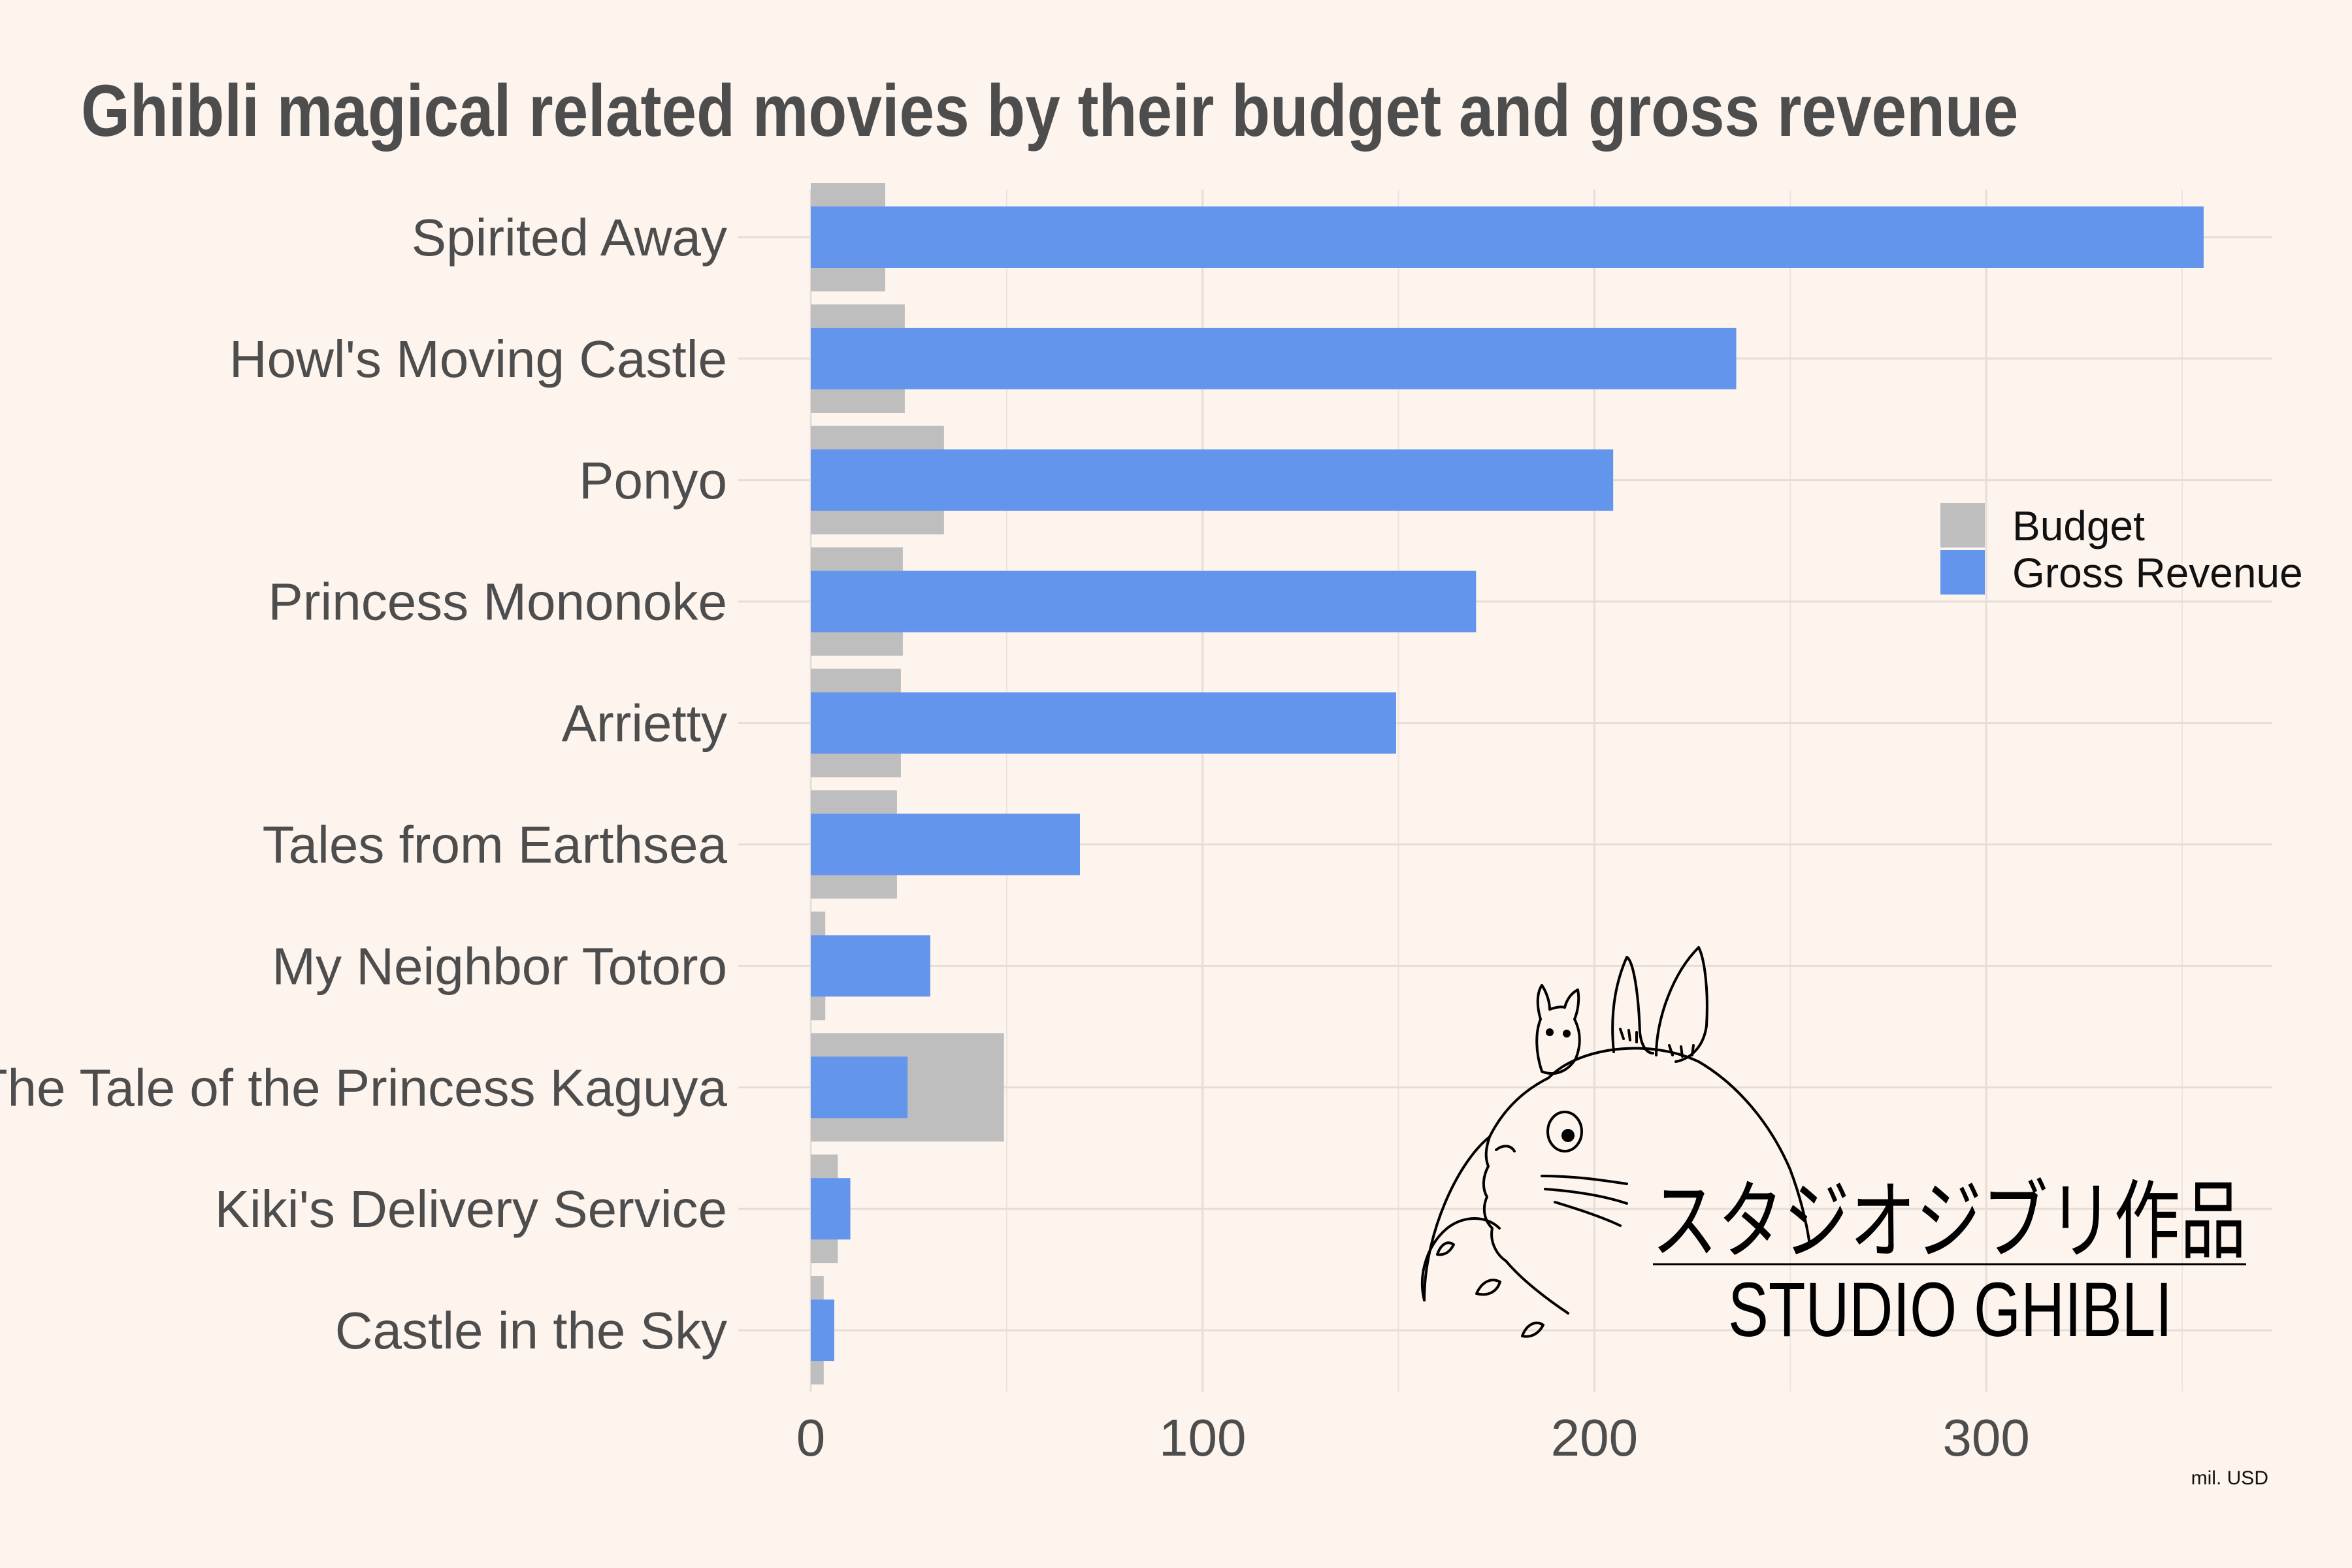 Image resolution: width=2352 pixels, height=1568 pixels. Describe the element at coordinates (1985, 1438) in the screenshot. I see `x-tick-label-300: 300` at that location.